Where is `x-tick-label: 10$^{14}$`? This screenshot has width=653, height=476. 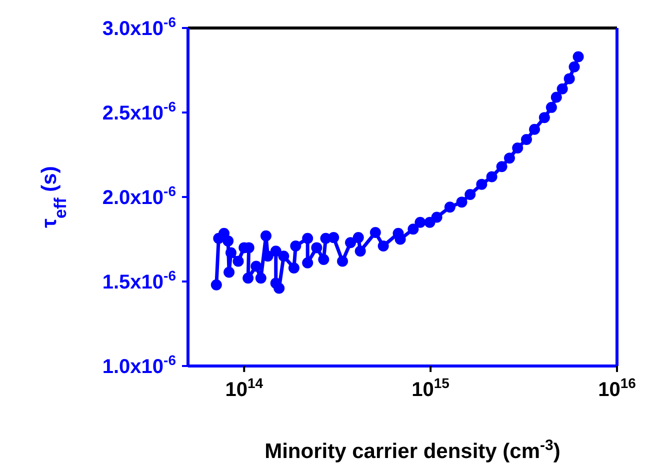 x-tick-label: 10$^{14}$ is located at coordinates (244, 388).